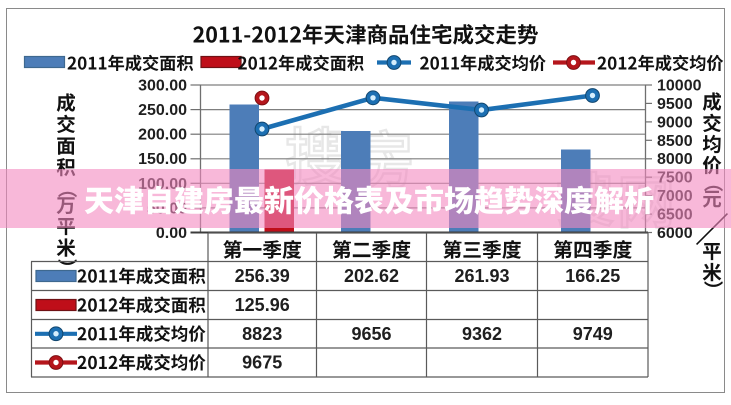  Describe the element at coordinates (262, 334) in the screenshot. I see `svg-text: 8823` at that location.